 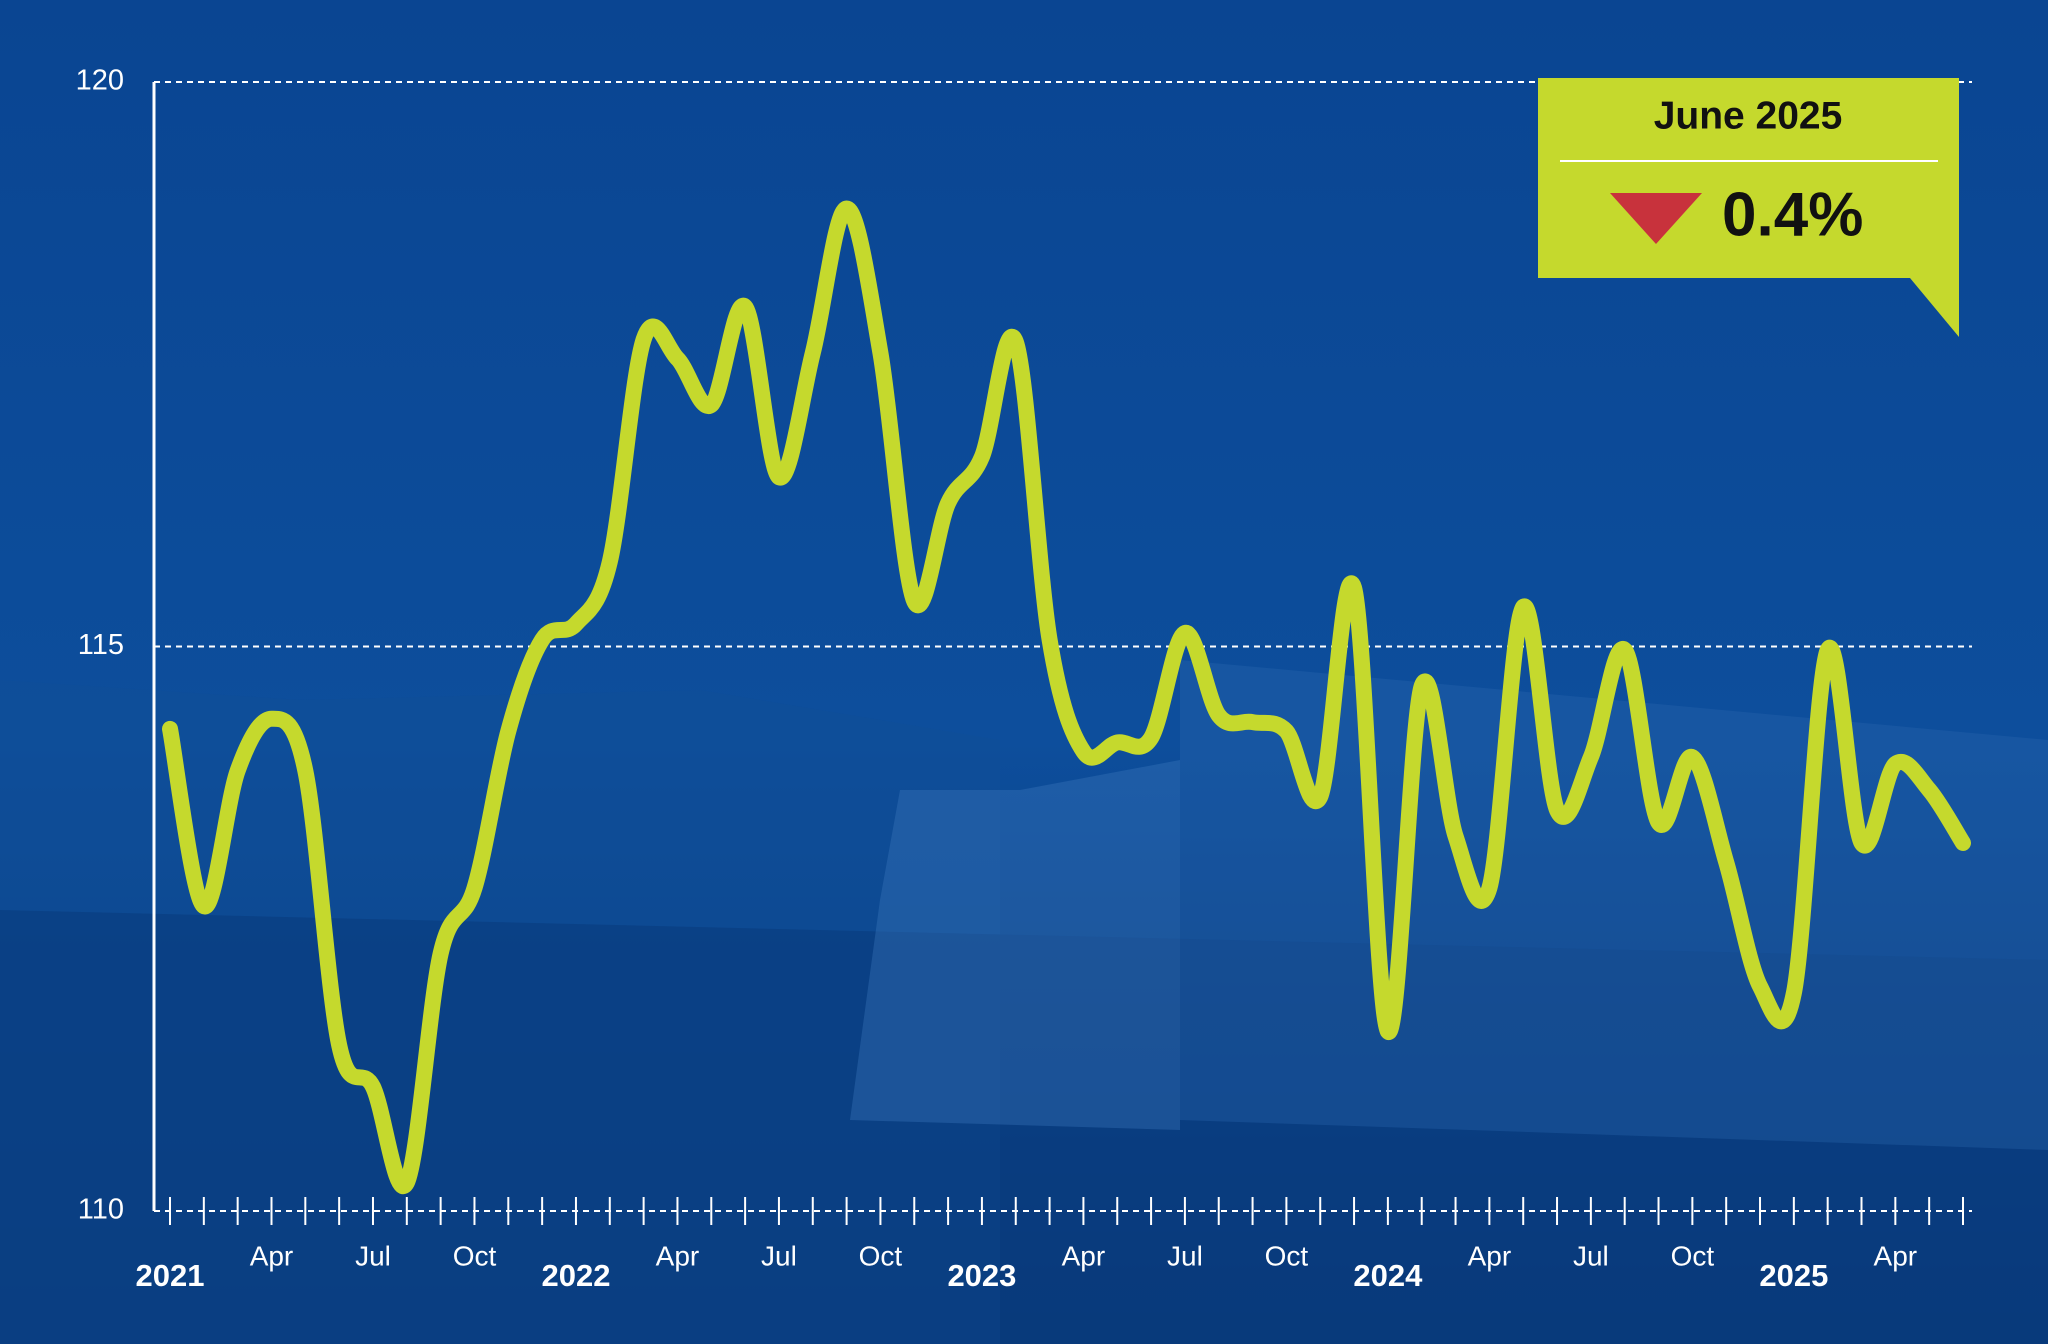 I want to click on down-arrow, so click(x=1656, y=218).